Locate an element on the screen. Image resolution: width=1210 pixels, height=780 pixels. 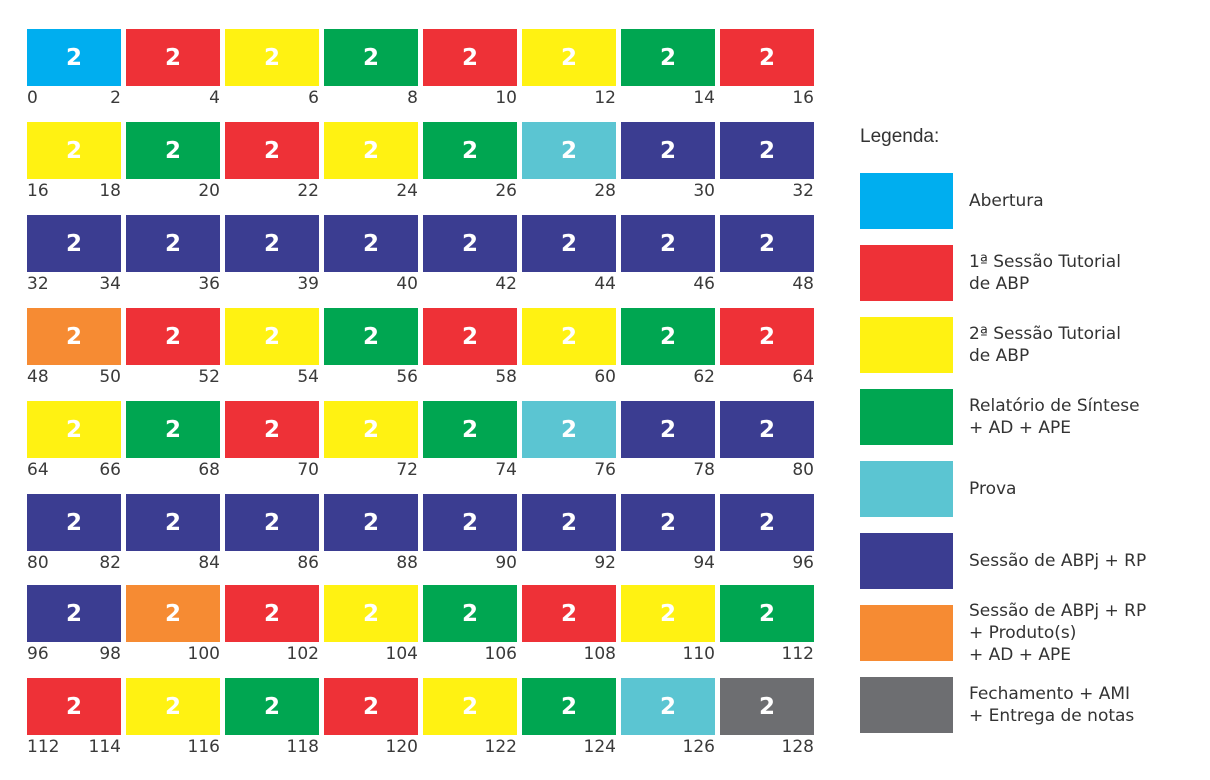
hour-tick: 39 is located at coordinates (308, 284).